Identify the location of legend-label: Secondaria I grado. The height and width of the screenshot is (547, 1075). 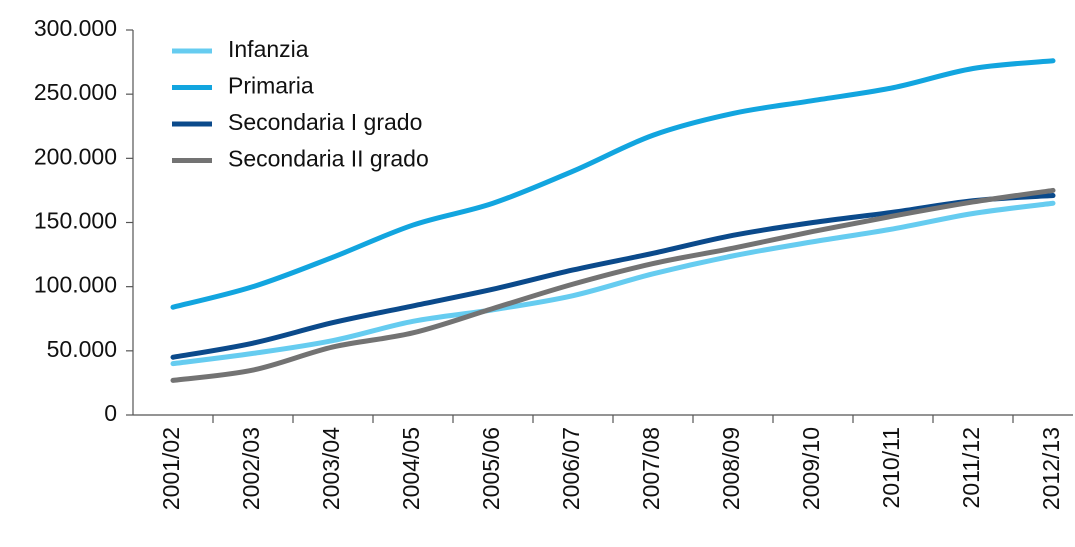
(325, 122).